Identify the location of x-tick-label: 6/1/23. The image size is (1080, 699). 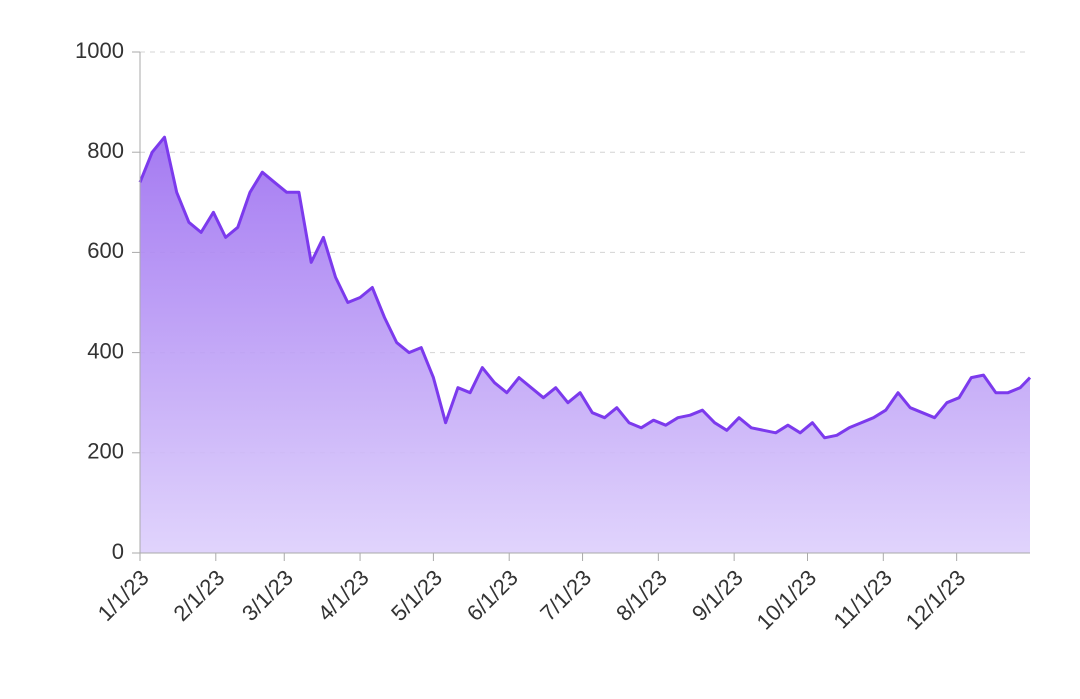
(492, 595).